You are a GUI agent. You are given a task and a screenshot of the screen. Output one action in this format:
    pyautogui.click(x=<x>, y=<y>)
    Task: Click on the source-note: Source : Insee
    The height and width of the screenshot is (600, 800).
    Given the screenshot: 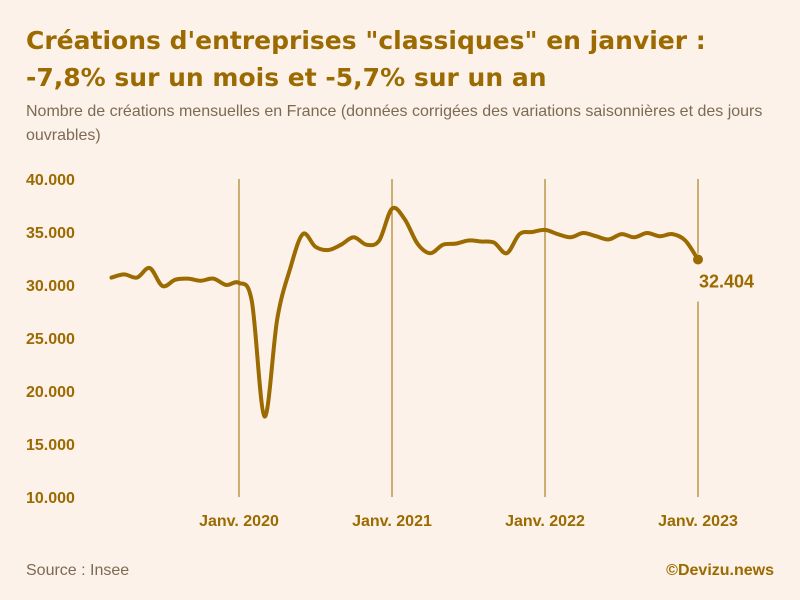 What is the action you would take?
    pyautogui.click(x=78, y=570)
    